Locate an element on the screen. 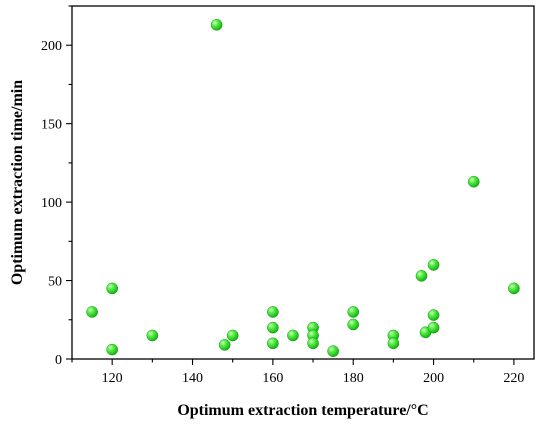  y-tick-label: 100 is located at coordinates (51, 203).